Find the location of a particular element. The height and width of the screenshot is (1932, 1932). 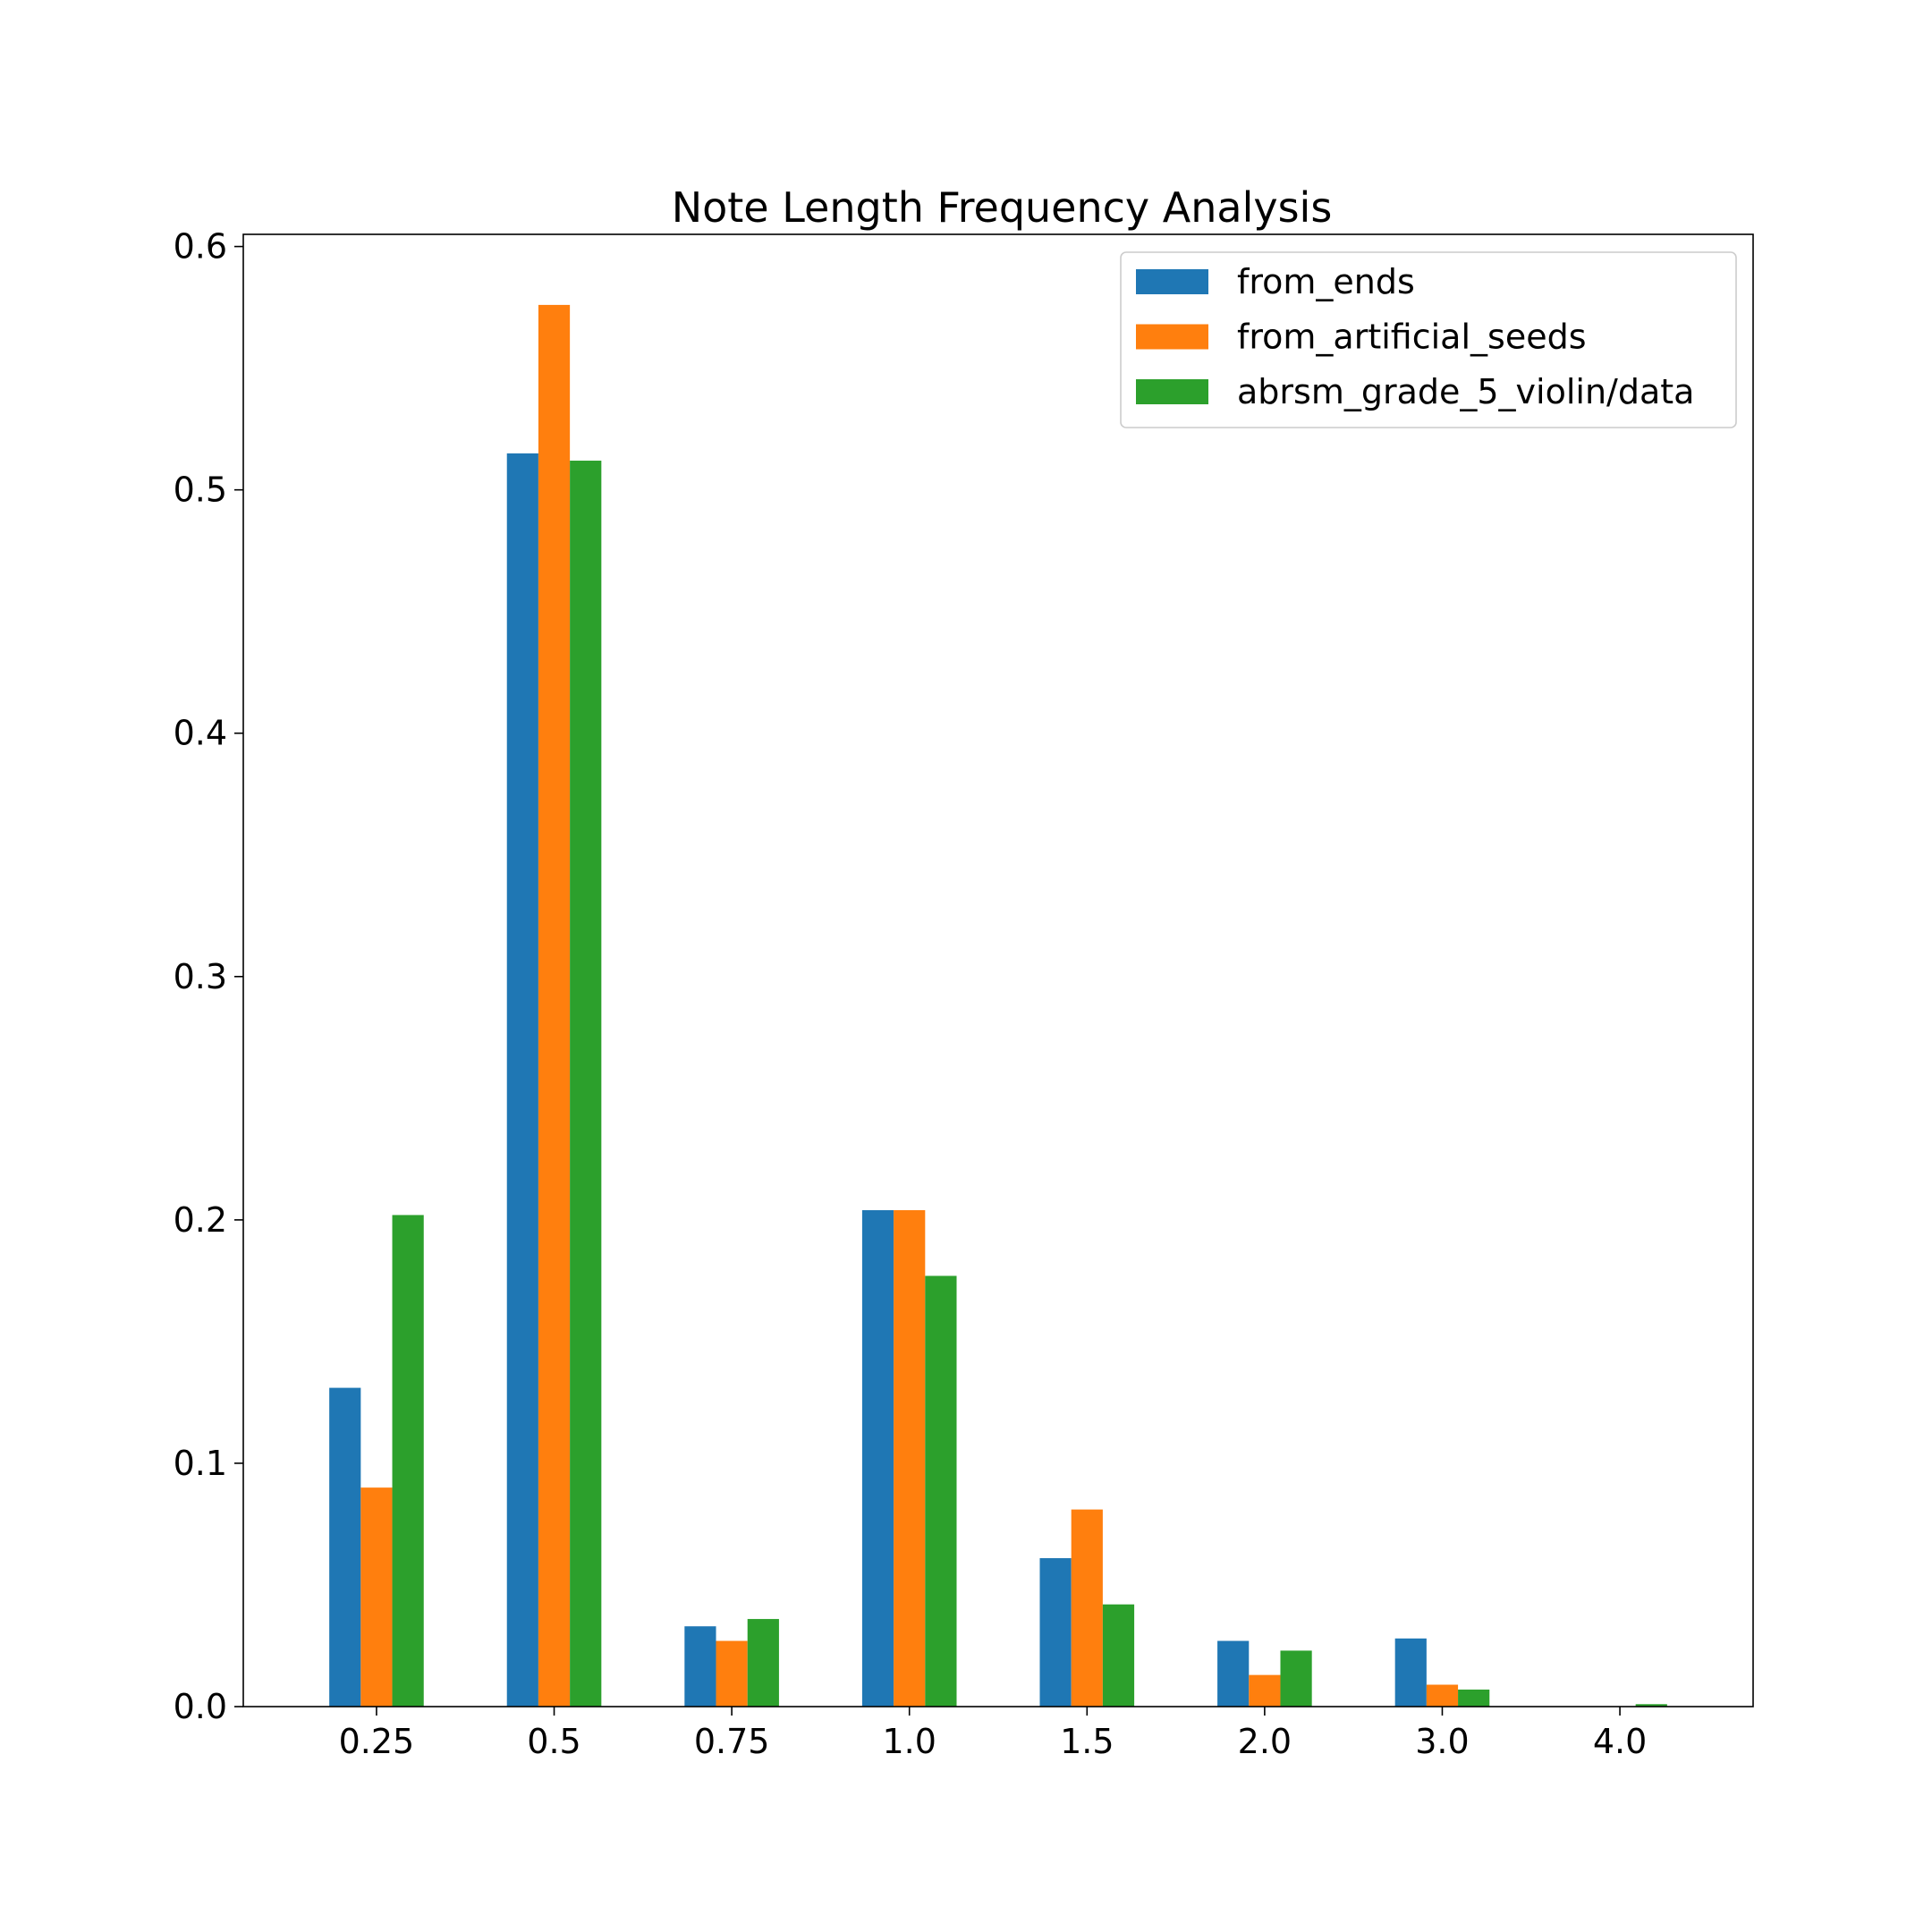

y-tick-label: 0.1 is located at coordinates (200, 1463).